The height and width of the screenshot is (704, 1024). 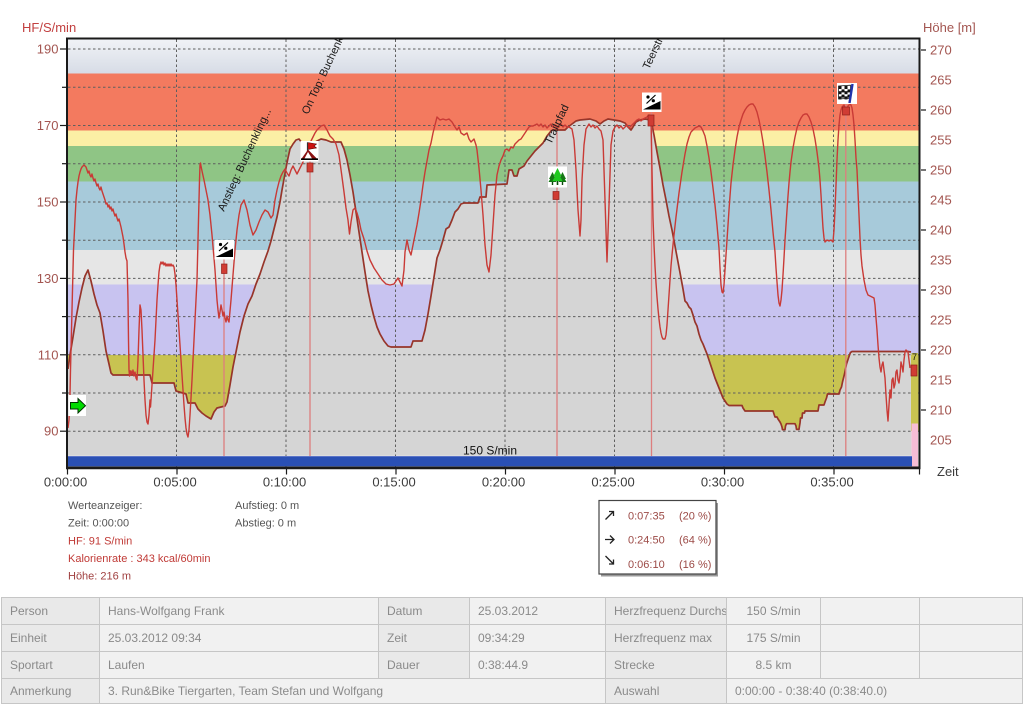 What do you see at coordinates (646, 565) in the screenshot?
I see `svg-text: 0:06:10` at bounding box center [646, 565].